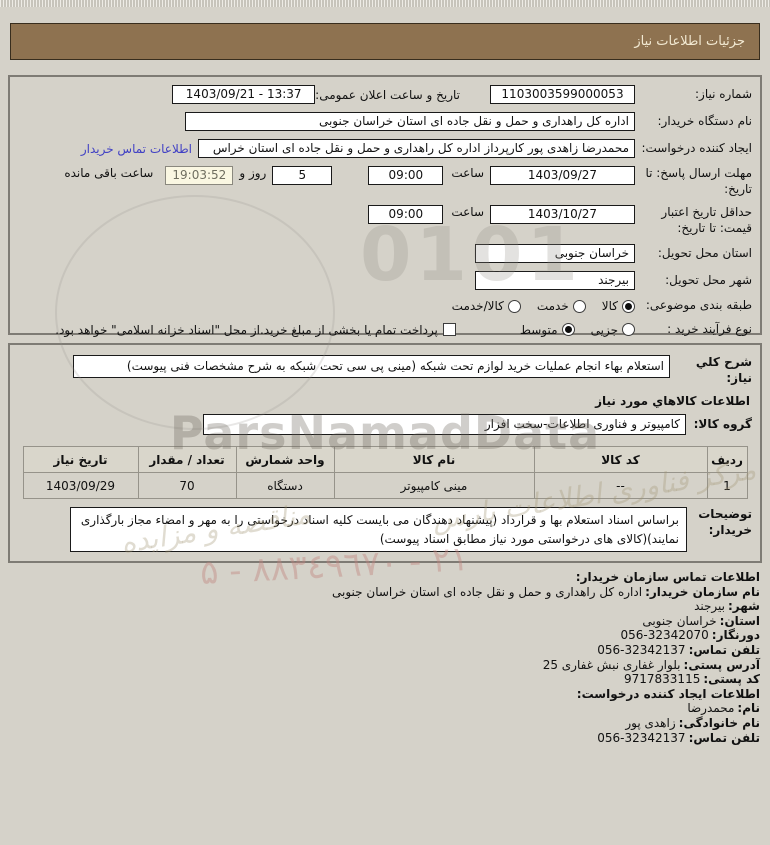 This screenshot has height=845, width=770. I want to click on contact-line-fax: دورنگار:32342070-056, so click(690, 635).